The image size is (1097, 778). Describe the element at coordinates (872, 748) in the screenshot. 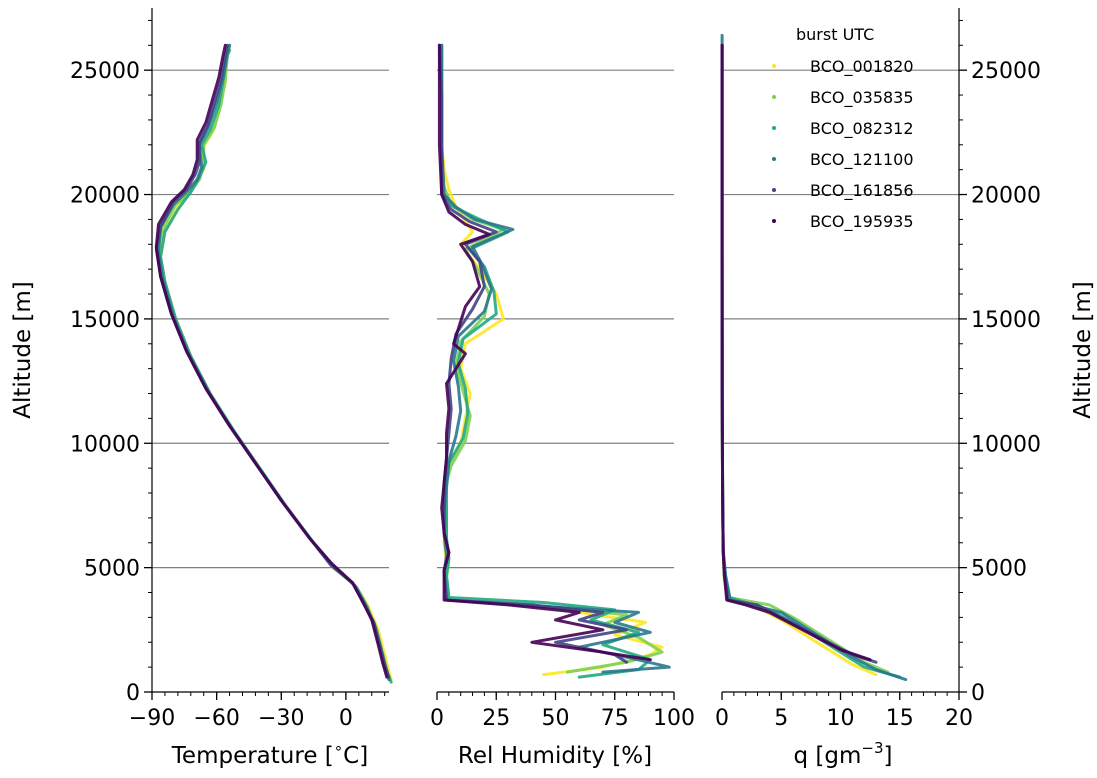

I see `x-axis-label-superscript: −3` at that location.